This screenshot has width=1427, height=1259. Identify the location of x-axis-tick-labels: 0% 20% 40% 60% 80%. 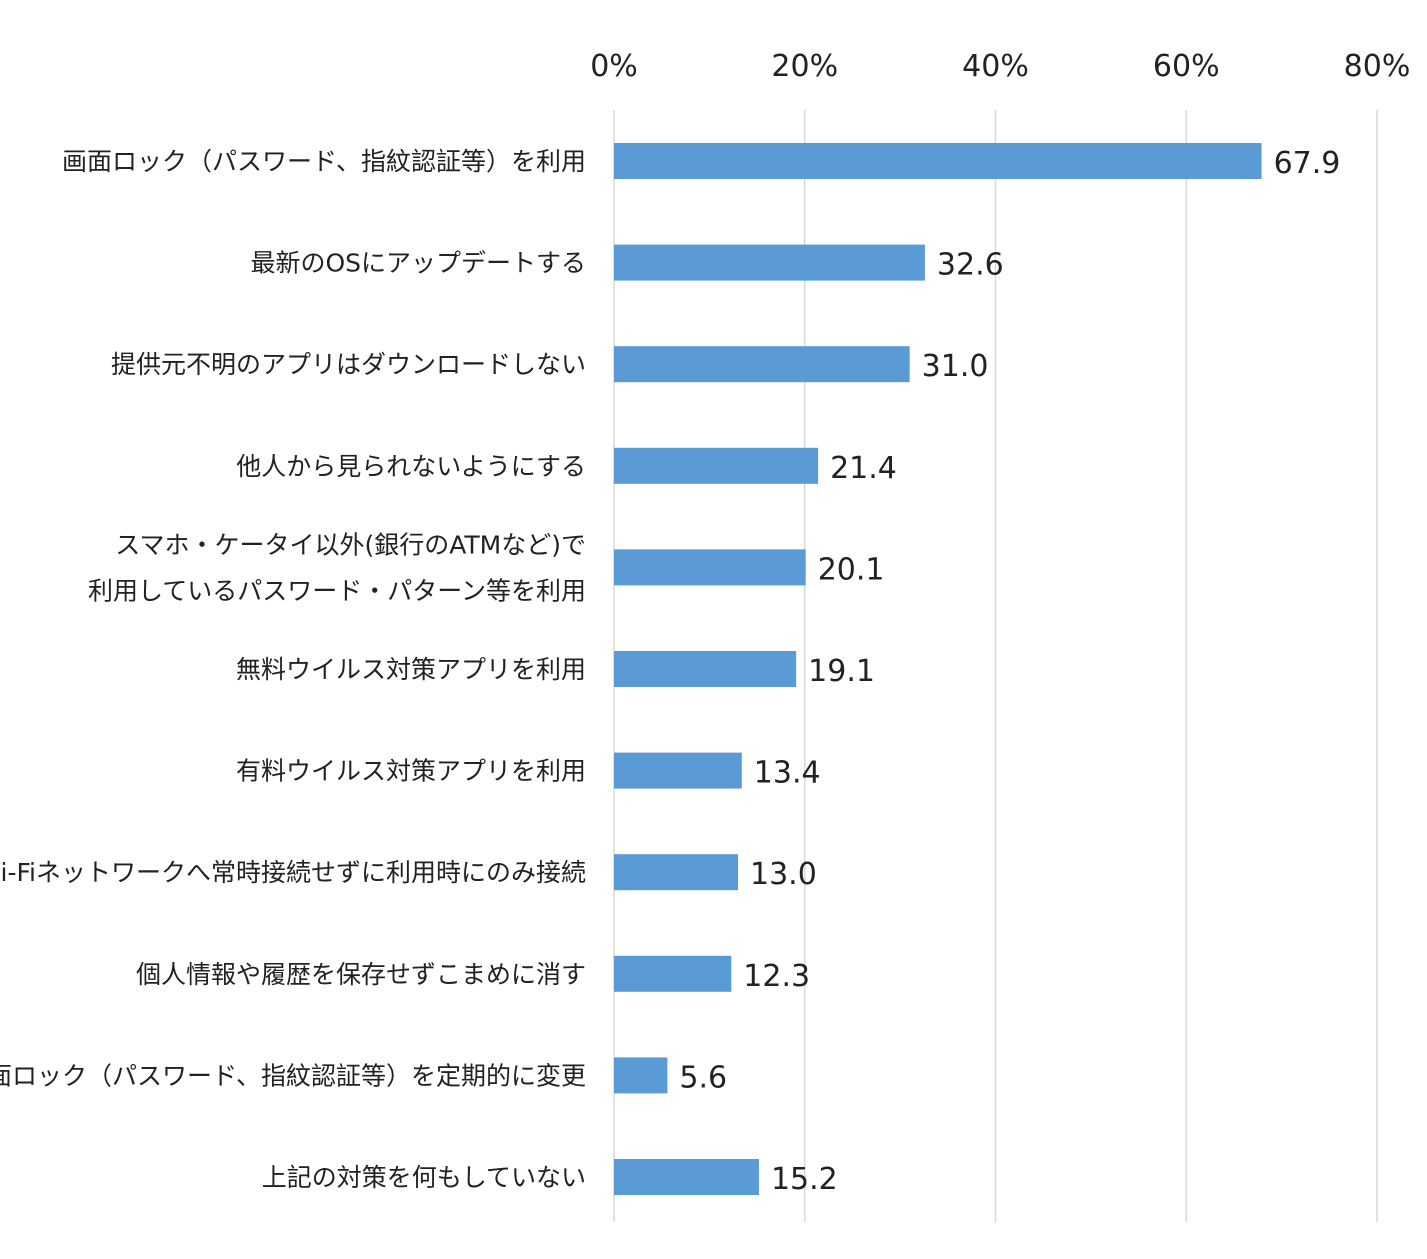
(1000, 66).